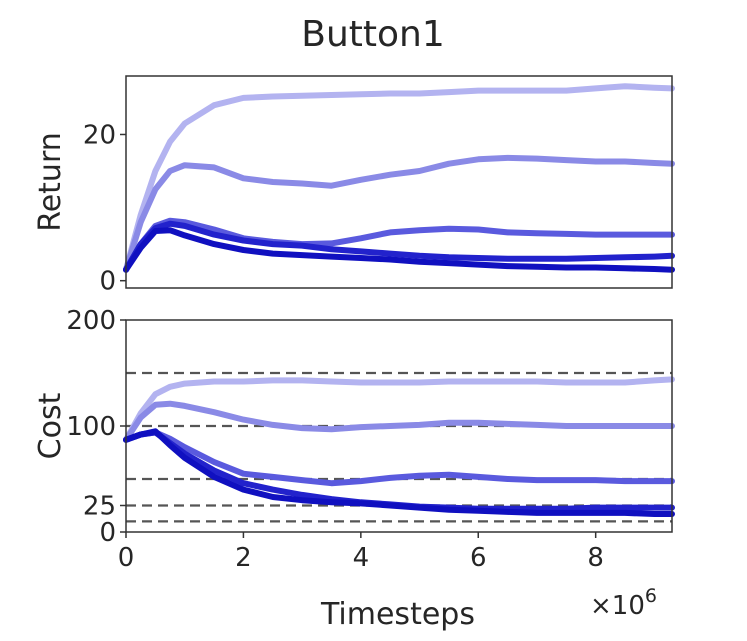 The image size is (747, 641). I want to click on x-axis-label: Timesteps, so click(397, 614).